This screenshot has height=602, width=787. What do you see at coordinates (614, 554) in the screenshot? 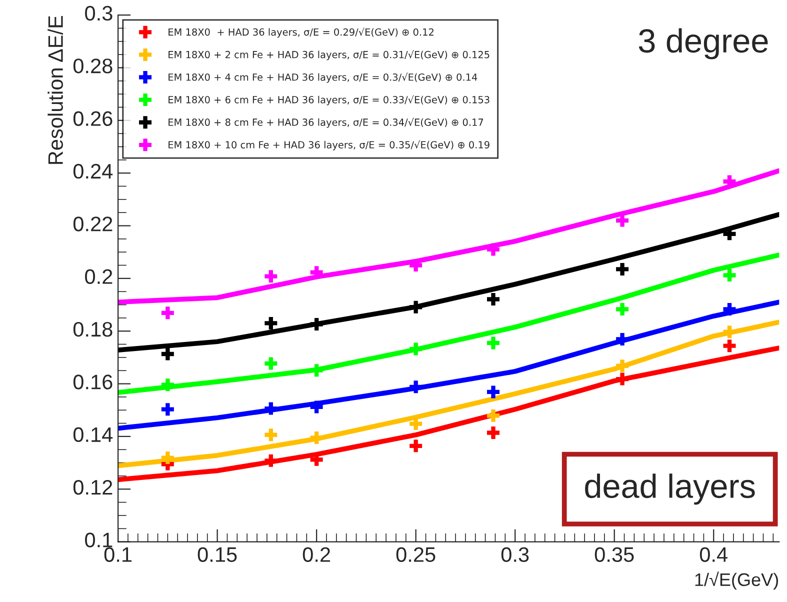
I see `x-tick-label: 0.35` at bounding box center [614, 554].